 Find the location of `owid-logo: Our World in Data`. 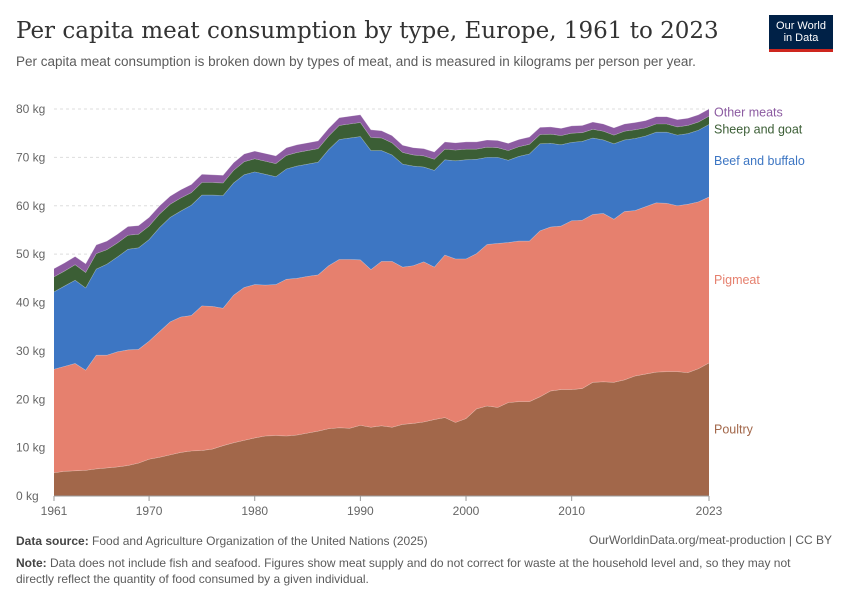

owid-logo: Our World in Data is located at coordinates (801, 33).